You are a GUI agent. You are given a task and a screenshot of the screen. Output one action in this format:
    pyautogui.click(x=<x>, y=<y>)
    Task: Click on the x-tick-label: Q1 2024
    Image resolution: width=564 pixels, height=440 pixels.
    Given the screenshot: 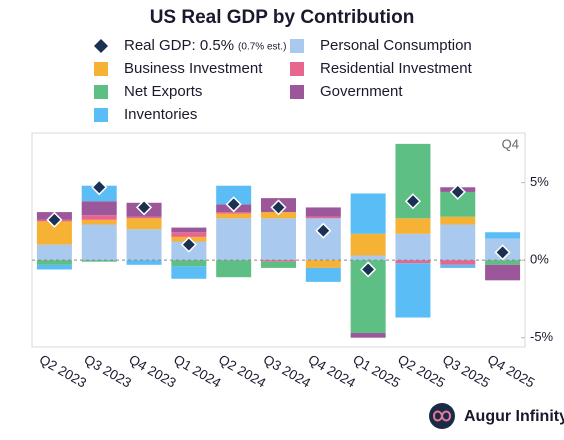 What is the action you would take?
    pyautogui.click(x=197, y=371)
    